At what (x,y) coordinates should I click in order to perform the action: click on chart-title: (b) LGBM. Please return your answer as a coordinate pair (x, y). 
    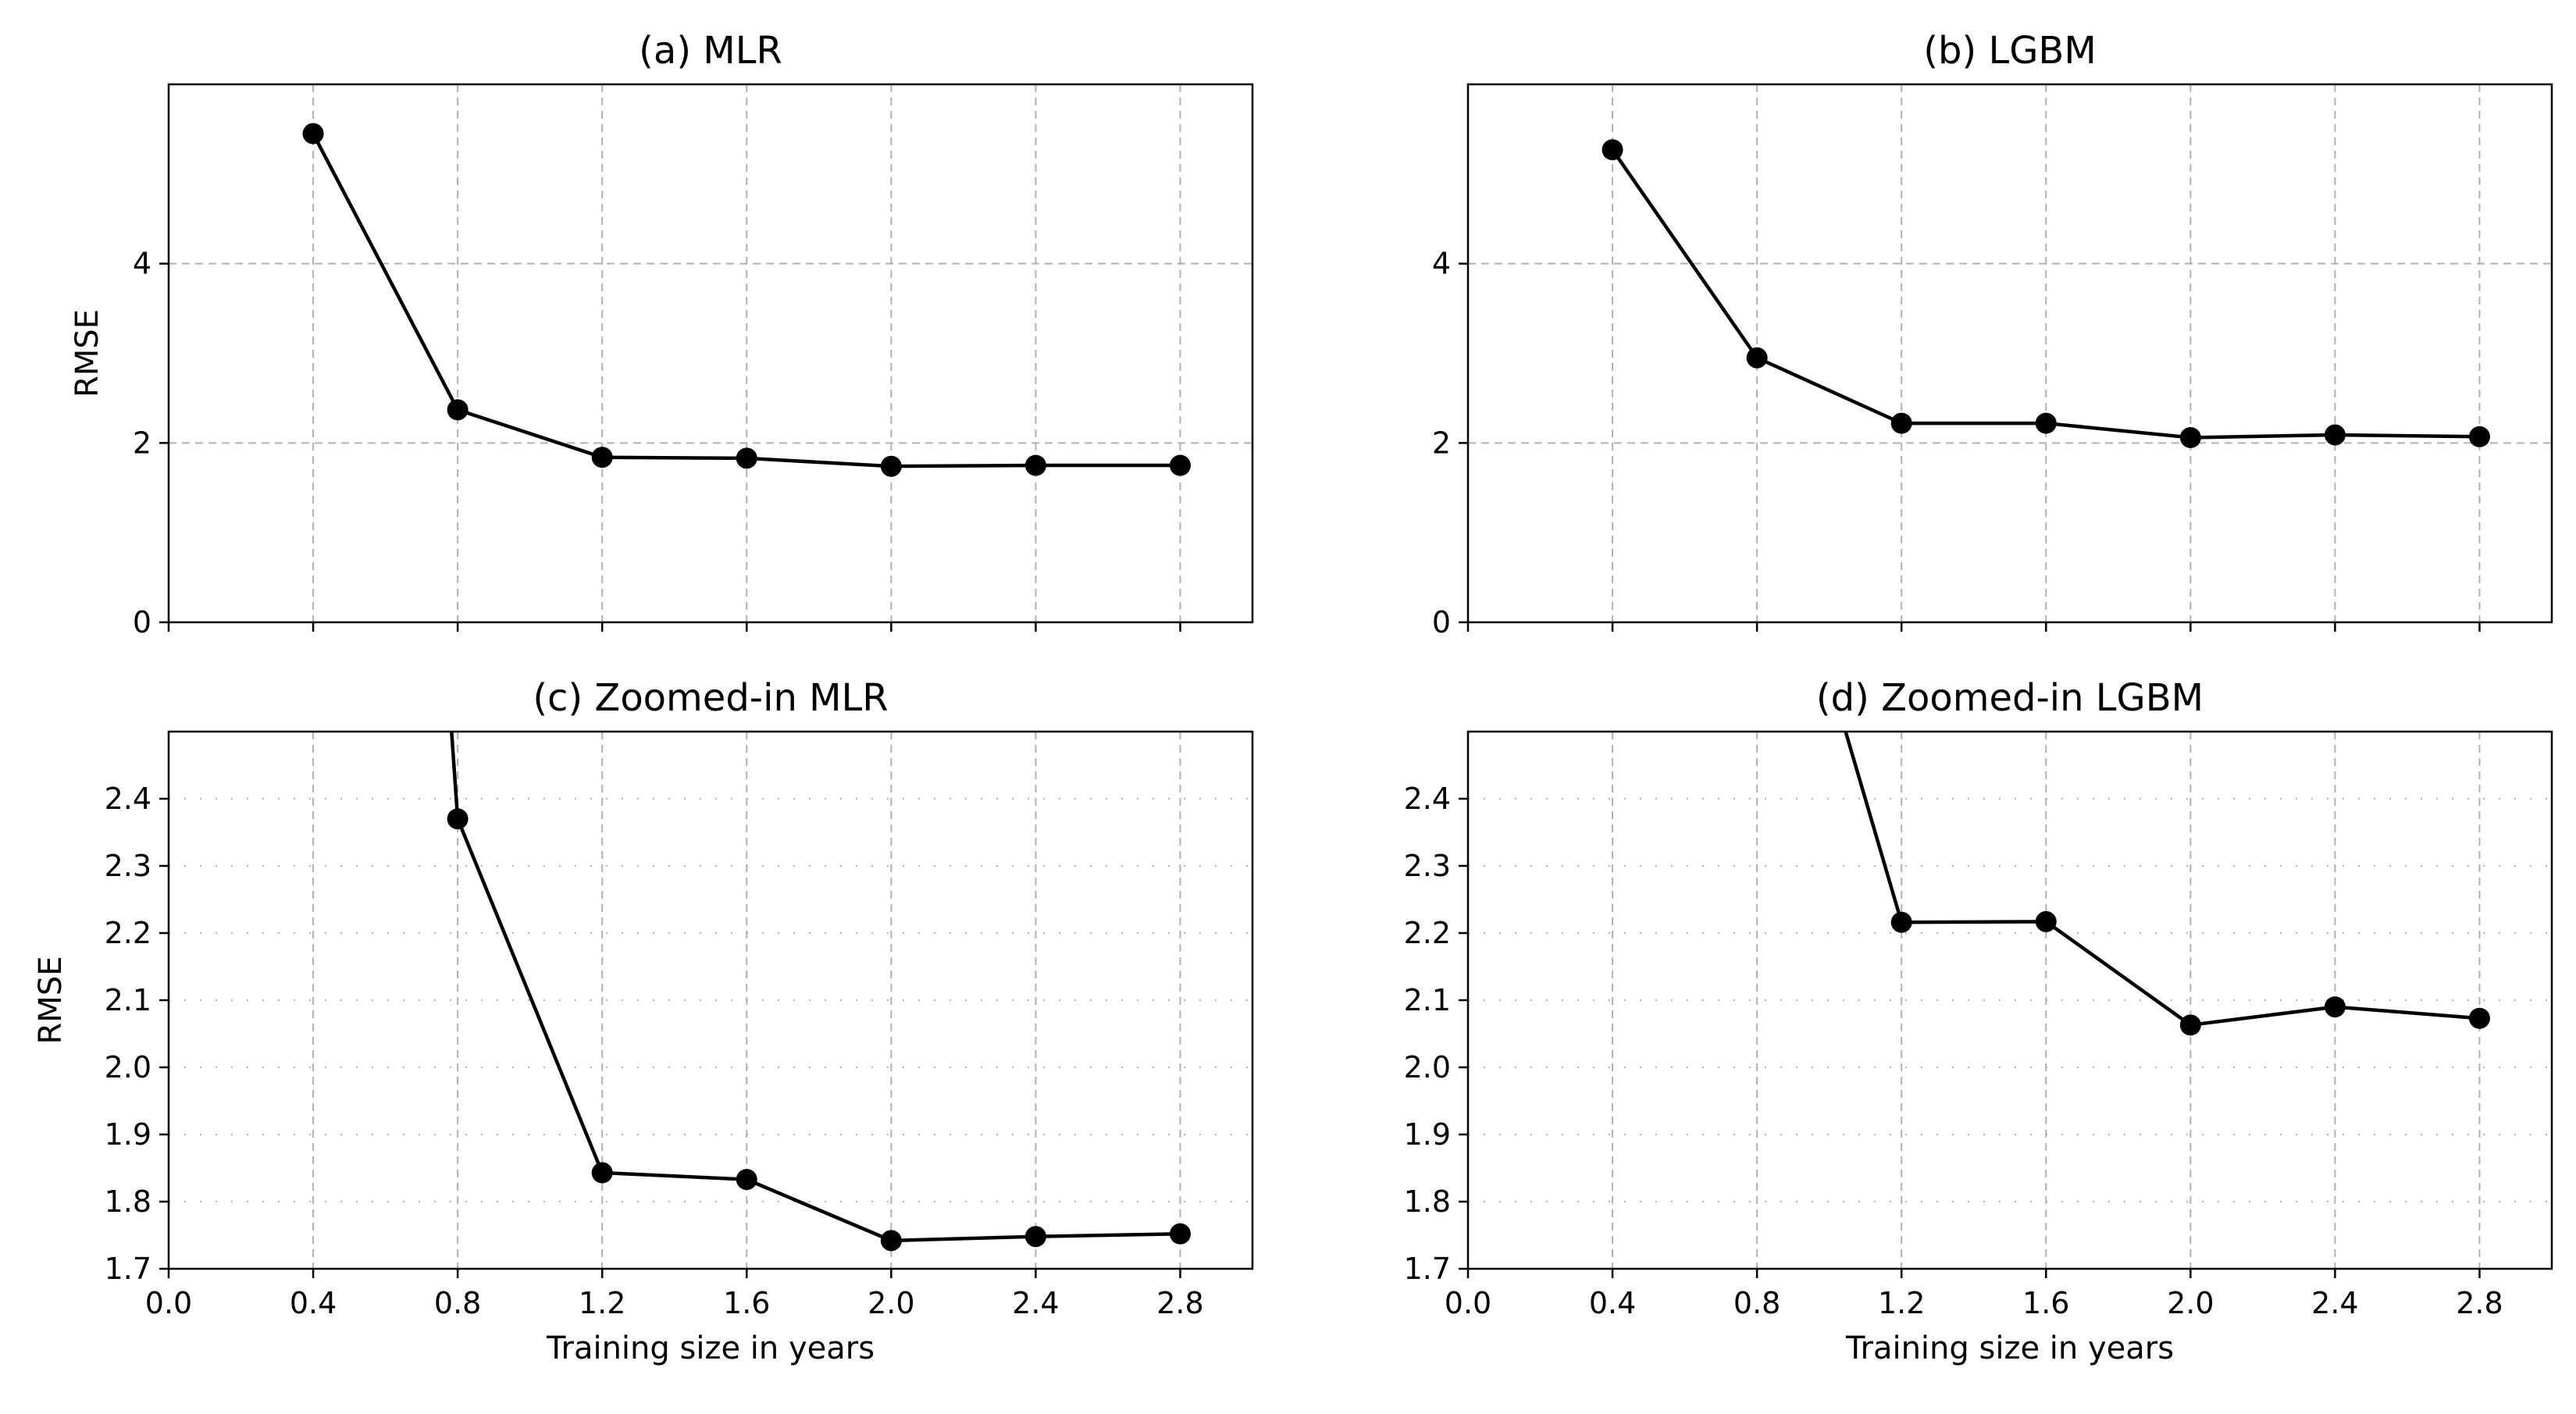
    Looking at the image, I should click on (2010, 51).